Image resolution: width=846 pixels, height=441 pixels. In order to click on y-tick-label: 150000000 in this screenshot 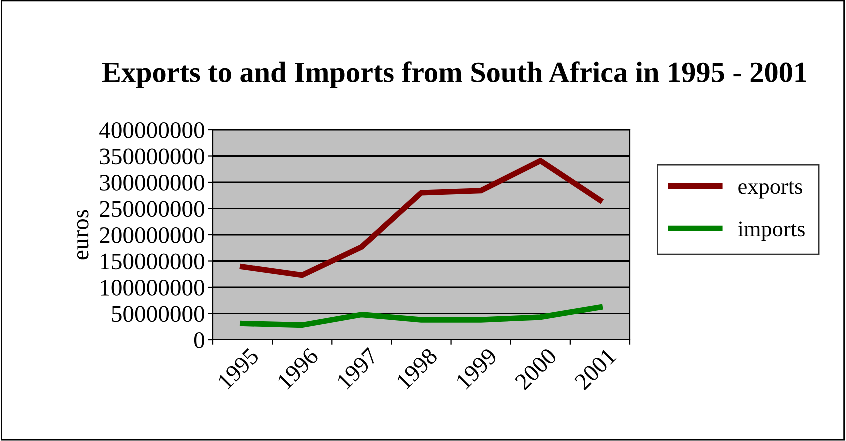, I will do `click(152, 262)`.